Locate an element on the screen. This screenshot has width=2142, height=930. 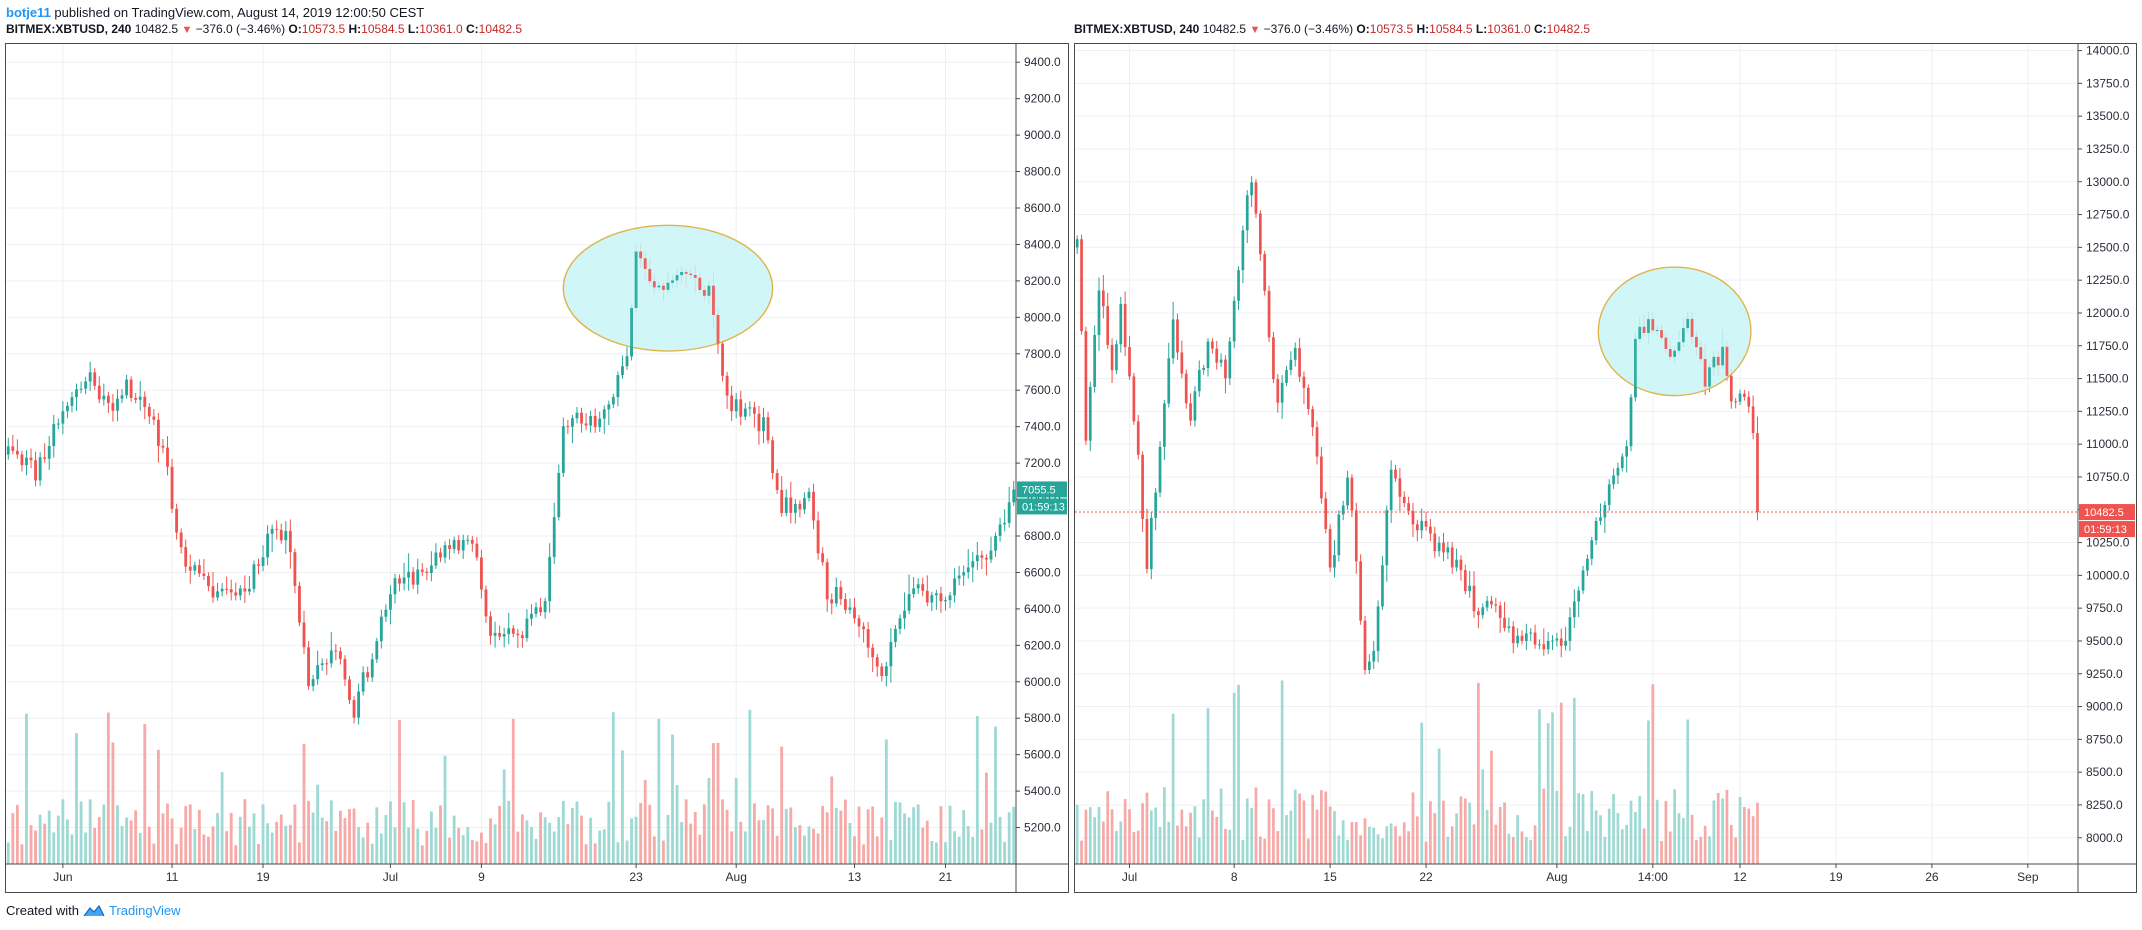
last-price-tag: 7055.5 01:59:13 is located at coordinates (1042, 498).